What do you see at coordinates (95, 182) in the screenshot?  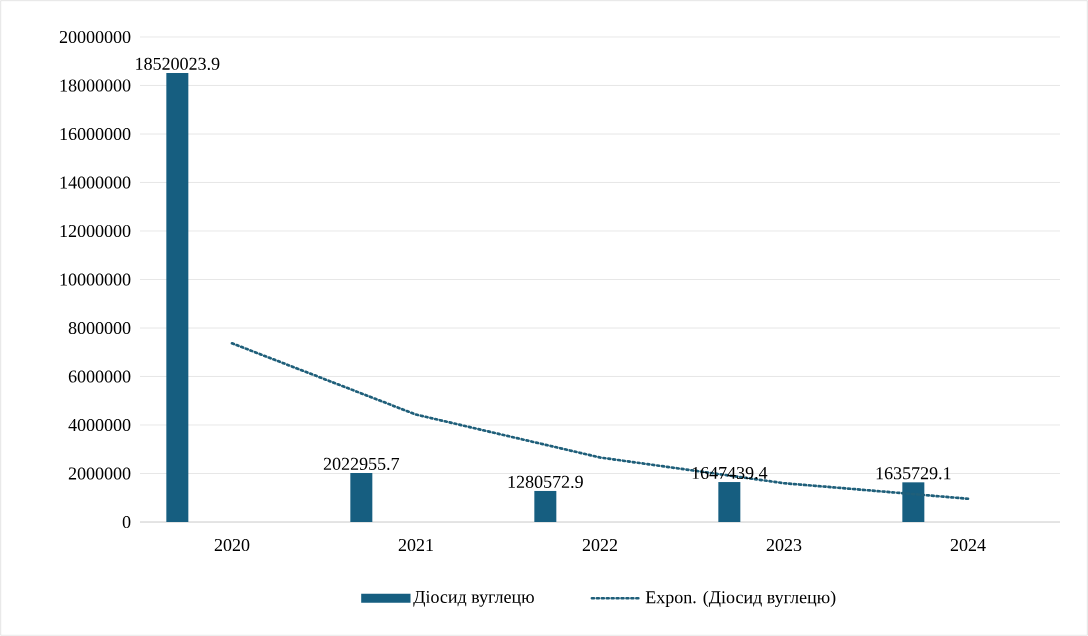 I see `y-tick-label: 14000000` at bounding box center [95, 182].